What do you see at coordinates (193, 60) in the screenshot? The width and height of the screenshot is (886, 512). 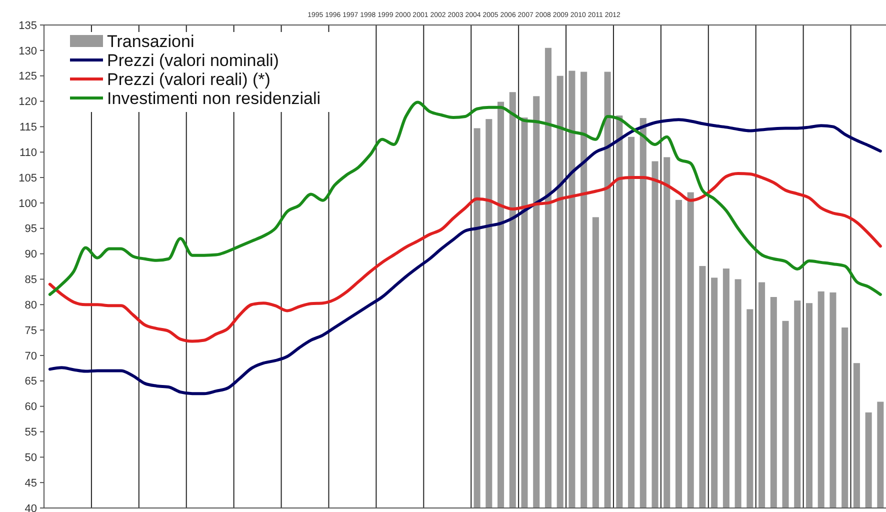 I see `legend-label: Prezzi (valori nominali)` at bounding box center [193, 60].